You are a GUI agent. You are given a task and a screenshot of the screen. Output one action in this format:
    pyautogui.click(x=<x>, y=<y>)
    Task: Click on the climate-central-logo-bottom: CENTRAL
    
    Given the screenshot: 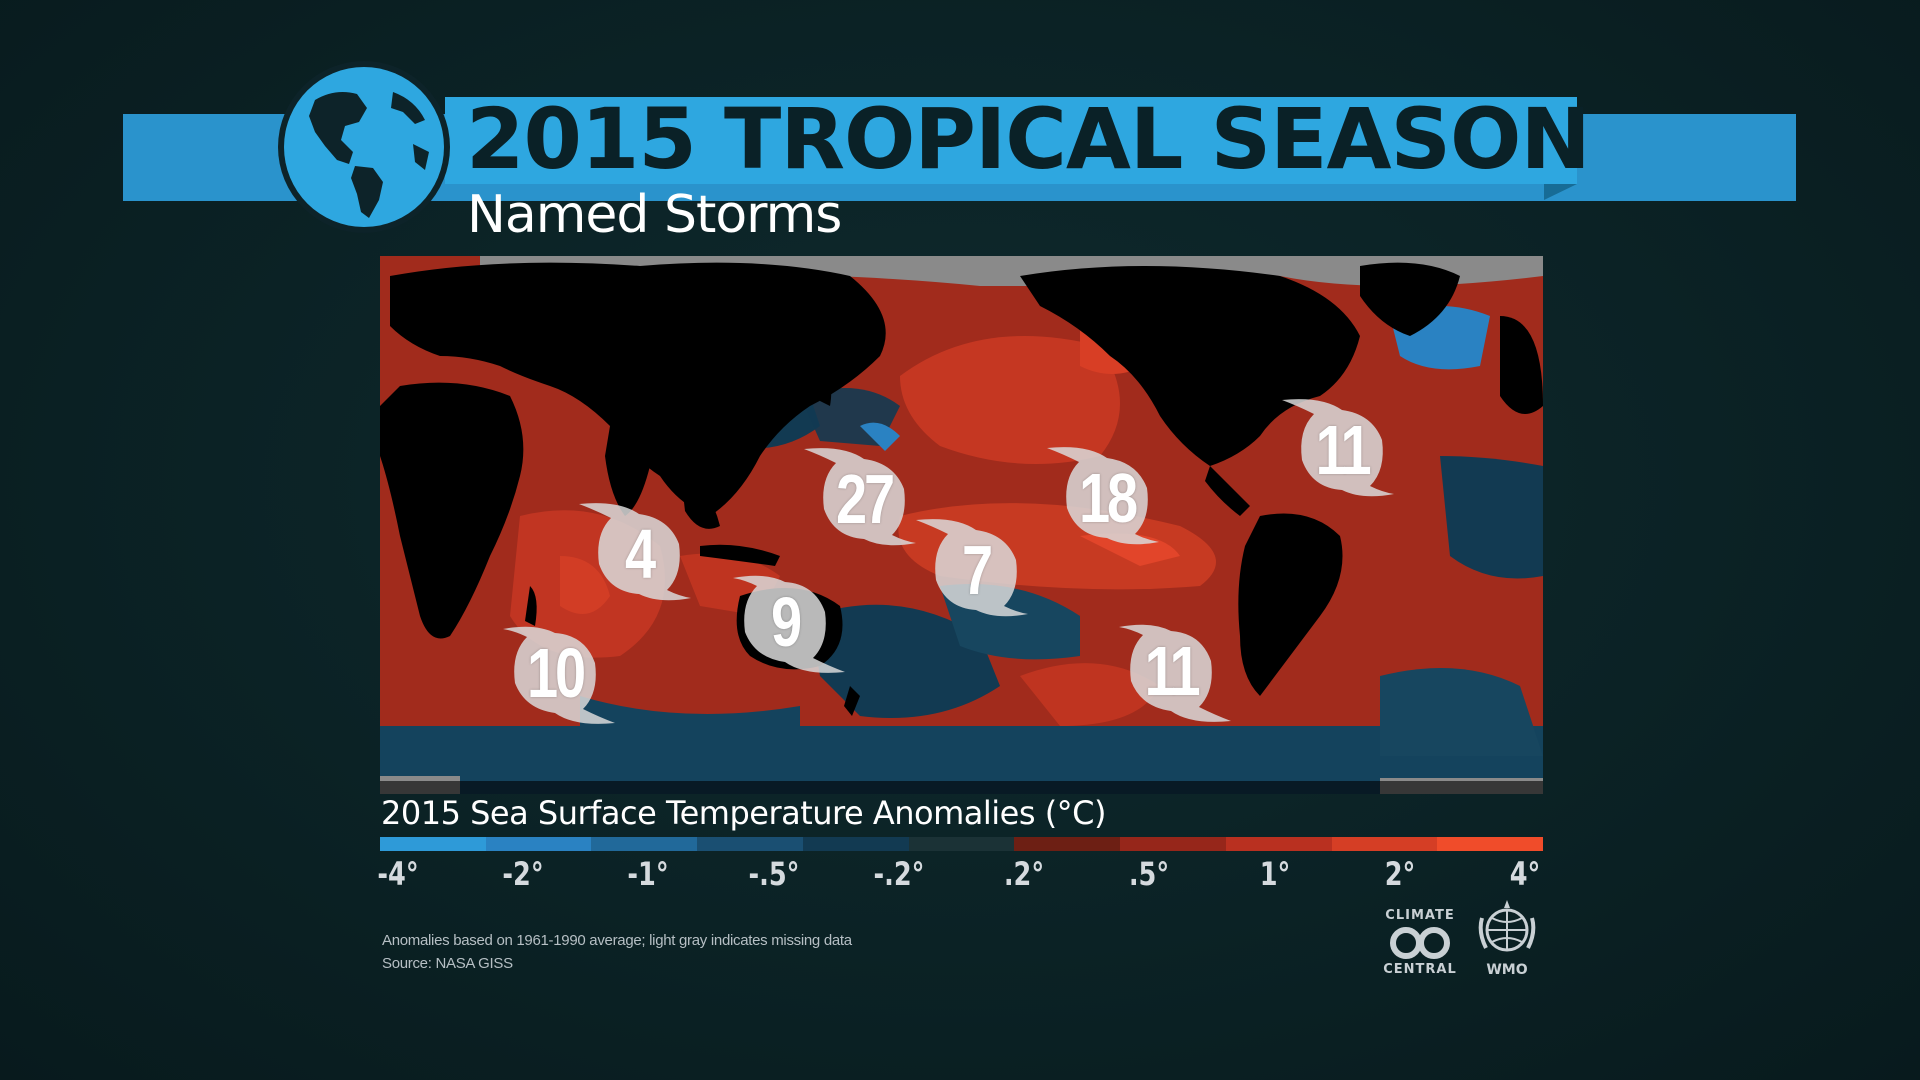 What is the action you would take?
    pyautogui.click(x=1420, y=969)
    